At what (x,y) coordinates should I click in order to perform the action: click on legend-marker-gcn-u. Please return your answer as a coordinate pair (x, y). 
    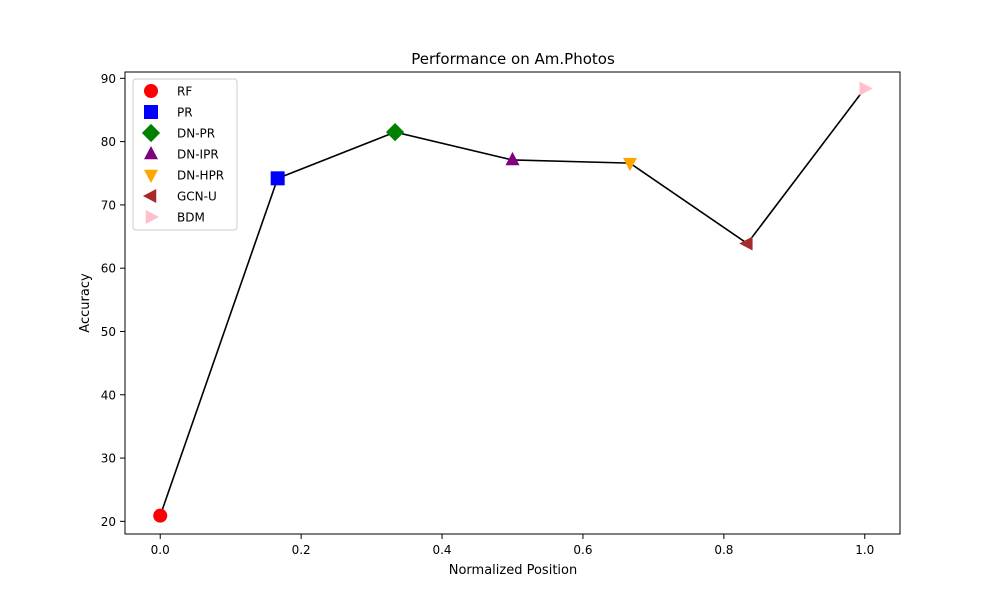
    Looking at the image, I should click on (149, 196).